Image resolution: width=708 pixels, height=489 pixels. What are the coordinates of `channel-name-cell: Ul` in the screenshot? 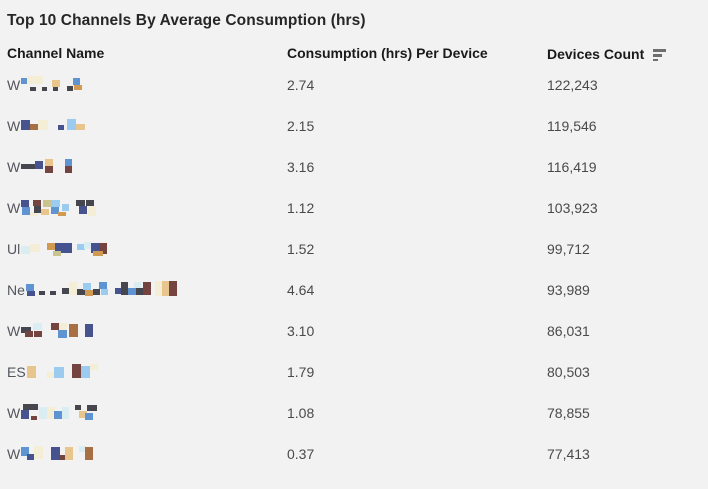 It's located at (147, 248).